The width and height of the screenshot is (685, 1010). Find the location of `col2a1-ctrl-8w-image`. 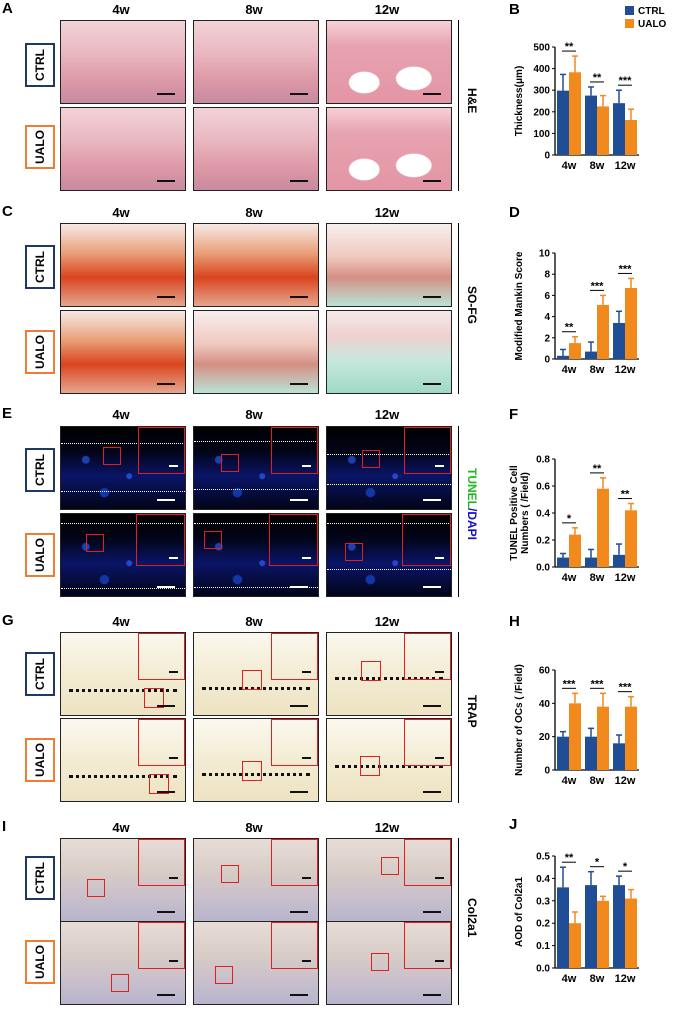

col2a1-ctrl-8w-image is located at coordinates (256, 880).